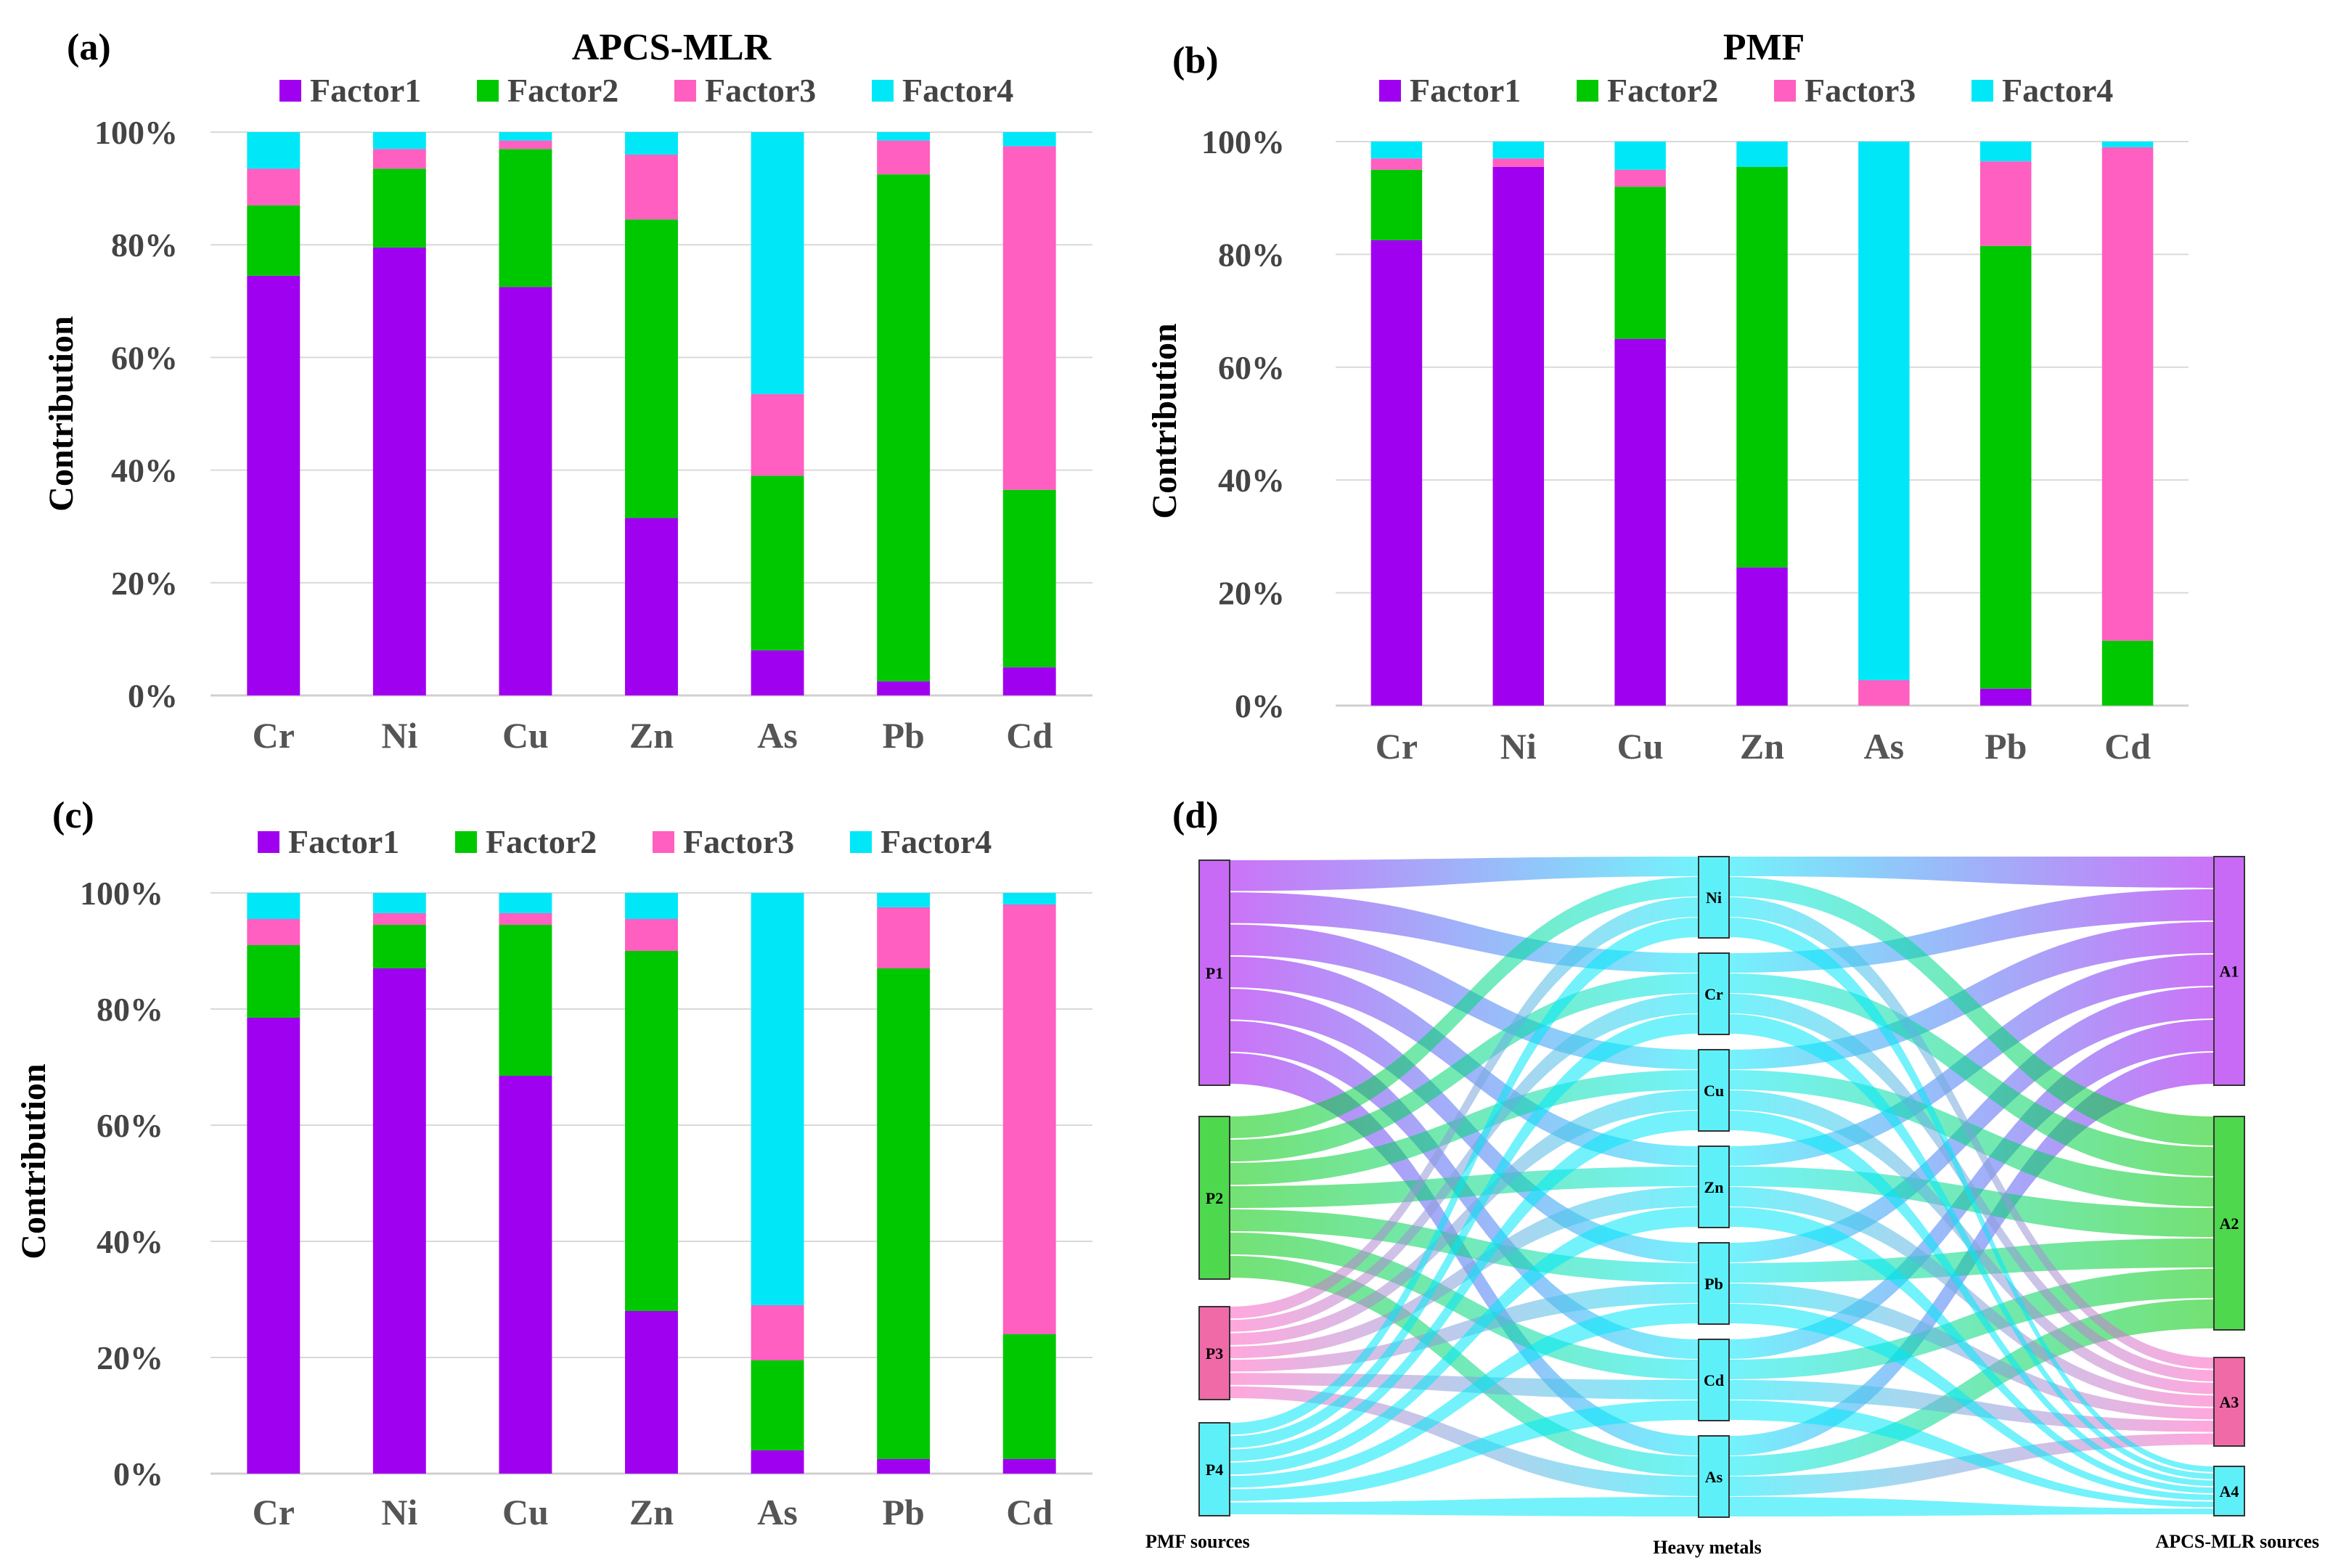 This screenshot has width=2325, height=1568. I want to click on panel-b-label: (b), so click(1195, 61).